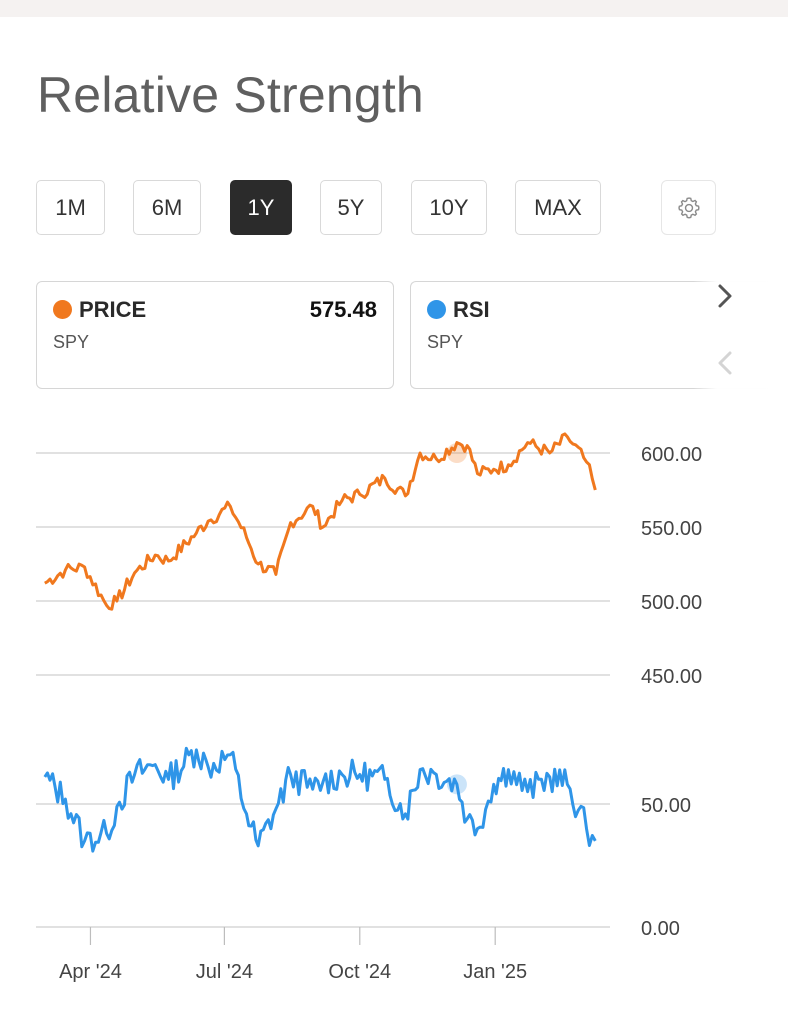 The height and width of the screenshot is (1024, 788). Describe the element at coordinates (359, 972) in the screenshot. I see `x-tick-label: Oct '24` at that location.